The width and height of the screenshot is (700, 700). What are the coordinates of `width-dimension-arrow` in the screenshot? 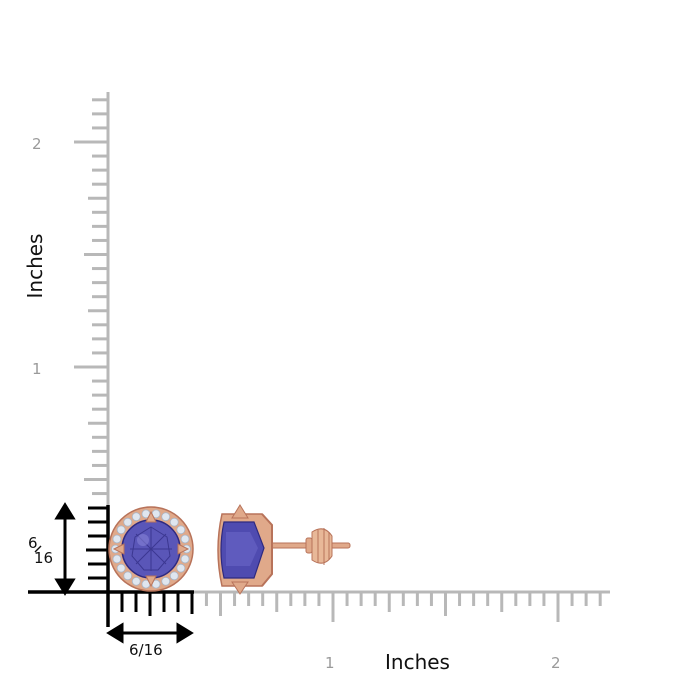 It's located at (150, 633).